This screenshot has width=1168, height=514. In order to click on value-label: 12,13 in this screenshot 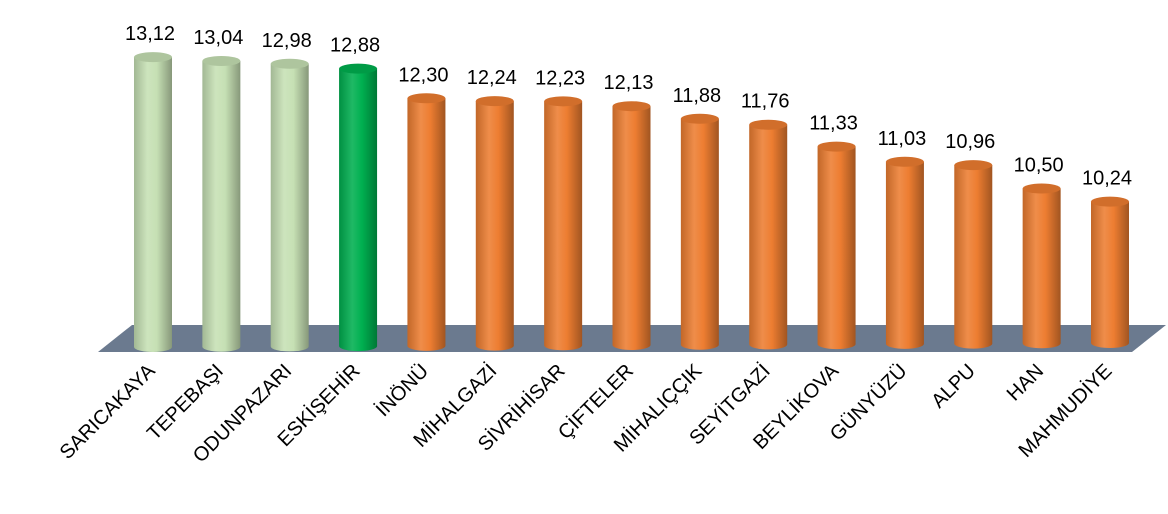, I will do `click(628, 83)`.